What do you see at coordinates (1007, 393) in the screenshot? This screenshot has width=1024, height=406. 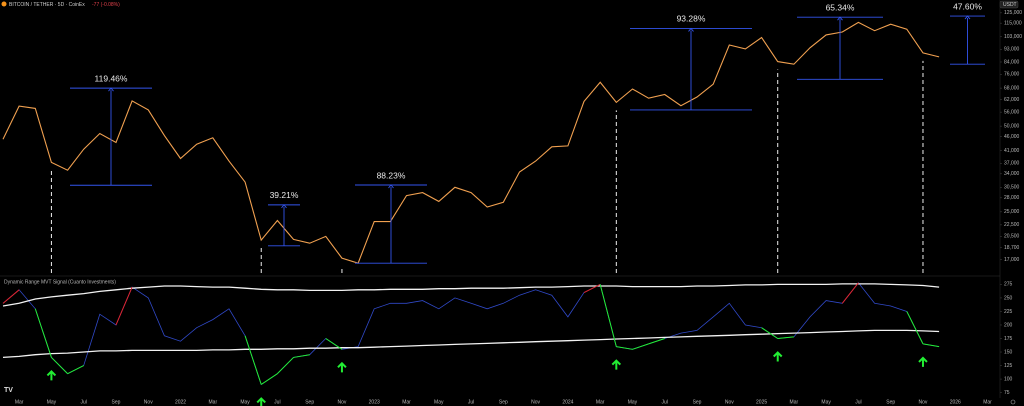 I see `y-tick-label: 75` at bounding box center [1007, 393].